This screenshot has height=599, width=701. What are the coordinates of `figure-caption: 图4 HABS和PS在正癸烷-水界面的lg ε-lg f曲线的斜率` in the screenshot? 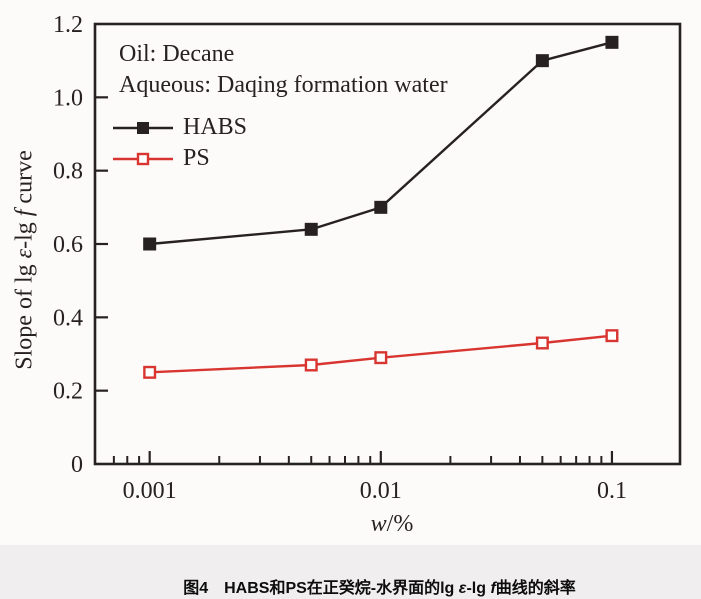 It's located at (379, 588).